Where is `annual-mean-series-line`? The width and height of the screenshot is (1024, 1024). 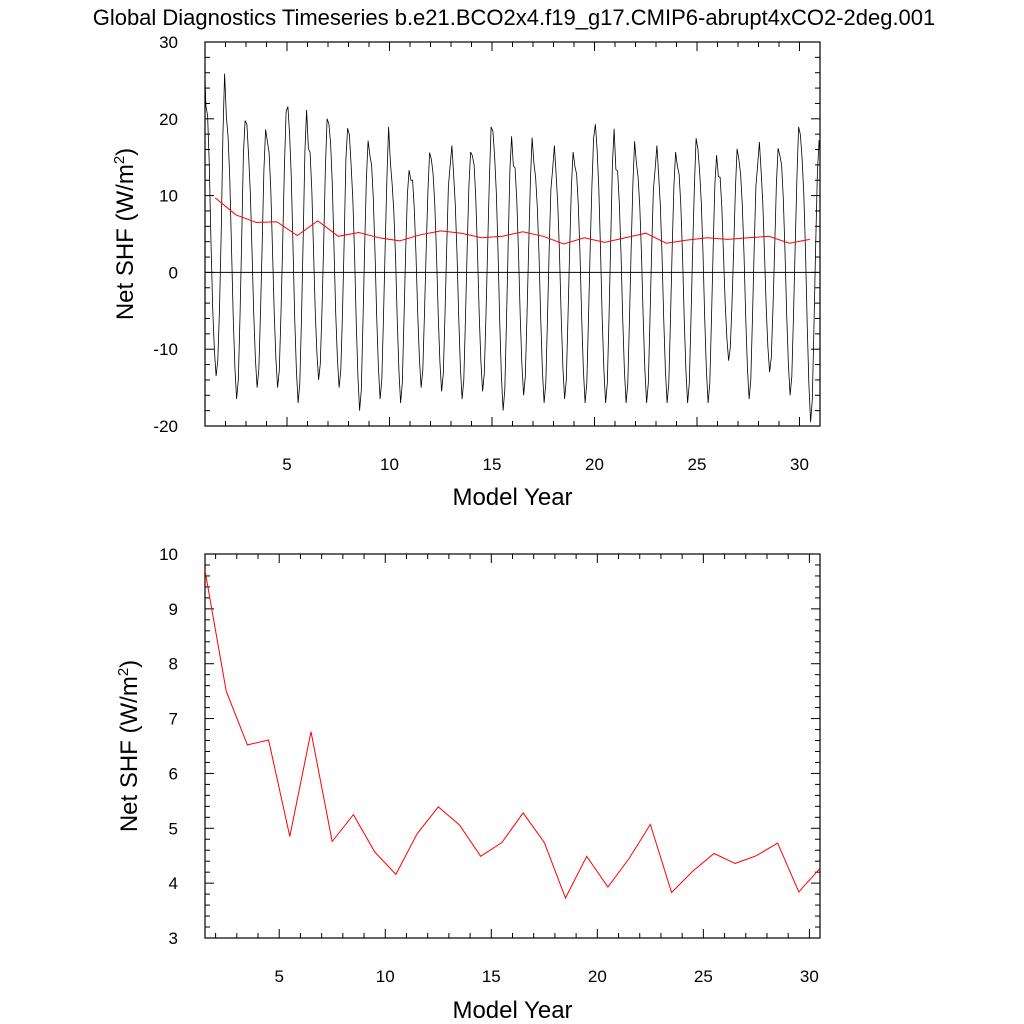 annual-mean-series-line is located at coordinates (512, 221).